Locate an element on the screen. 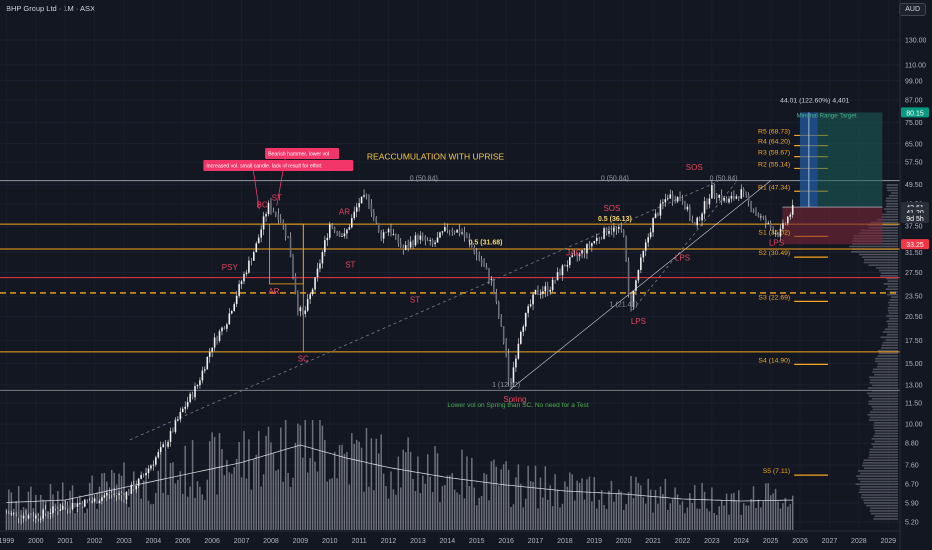 Image resolution: width=932 pixels, height=550 pixels. wyckoff-label: AR is located at coordinates (344, 212).